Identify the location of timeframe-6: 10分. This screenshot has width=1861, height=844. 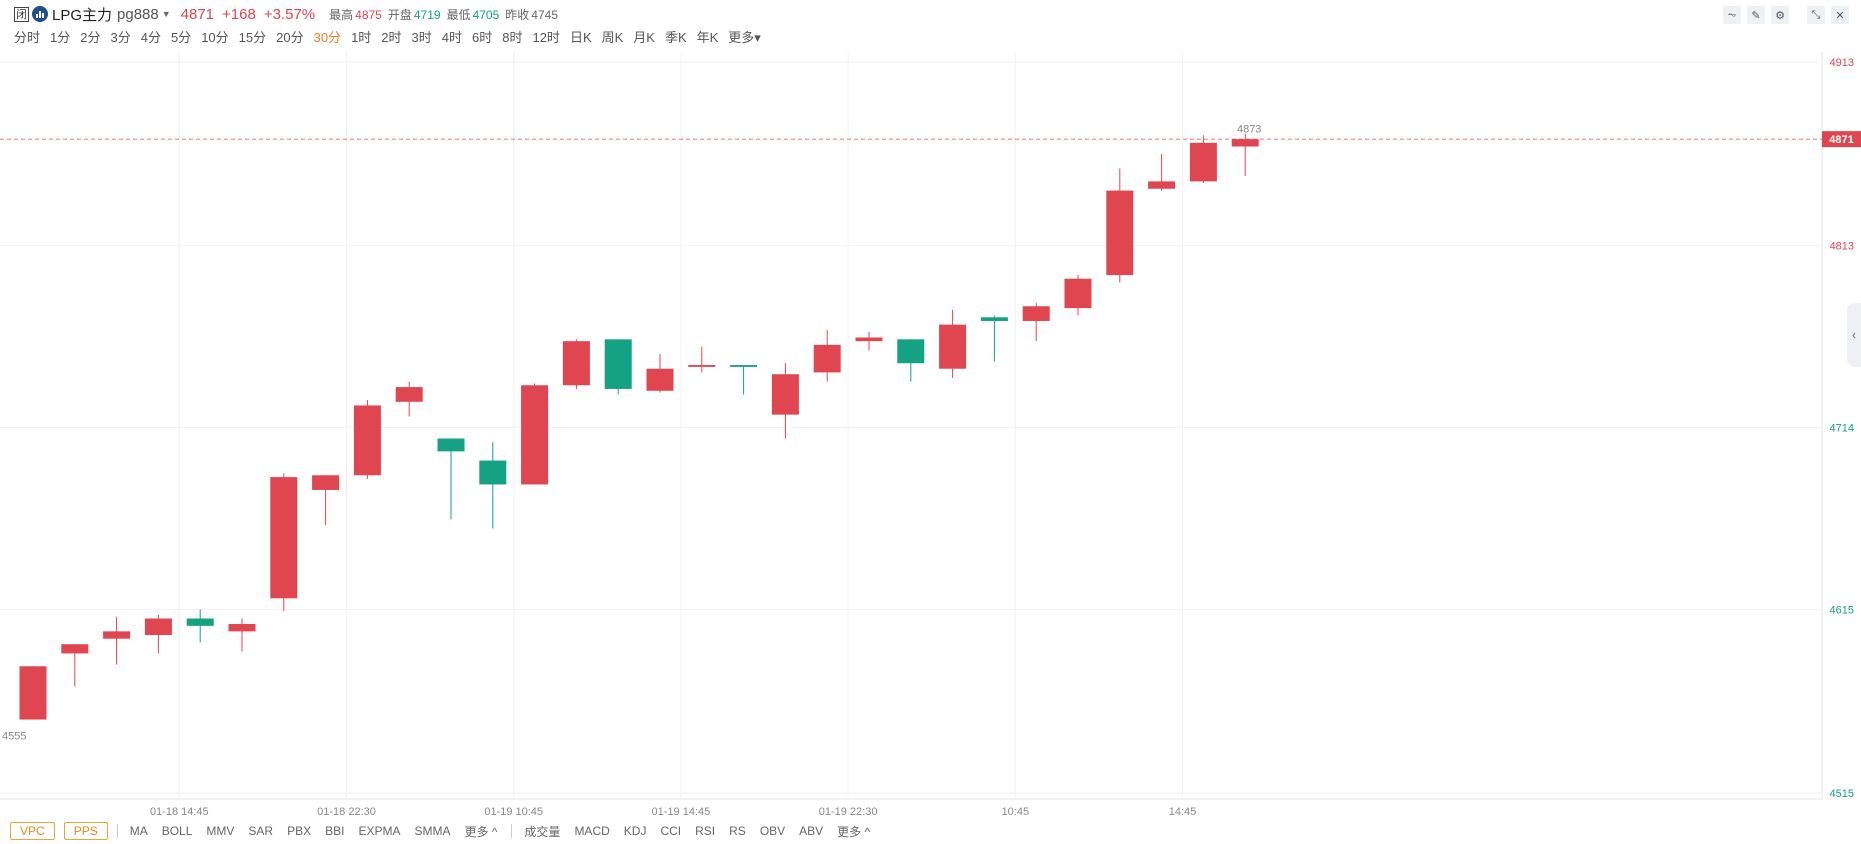
(215, 37).